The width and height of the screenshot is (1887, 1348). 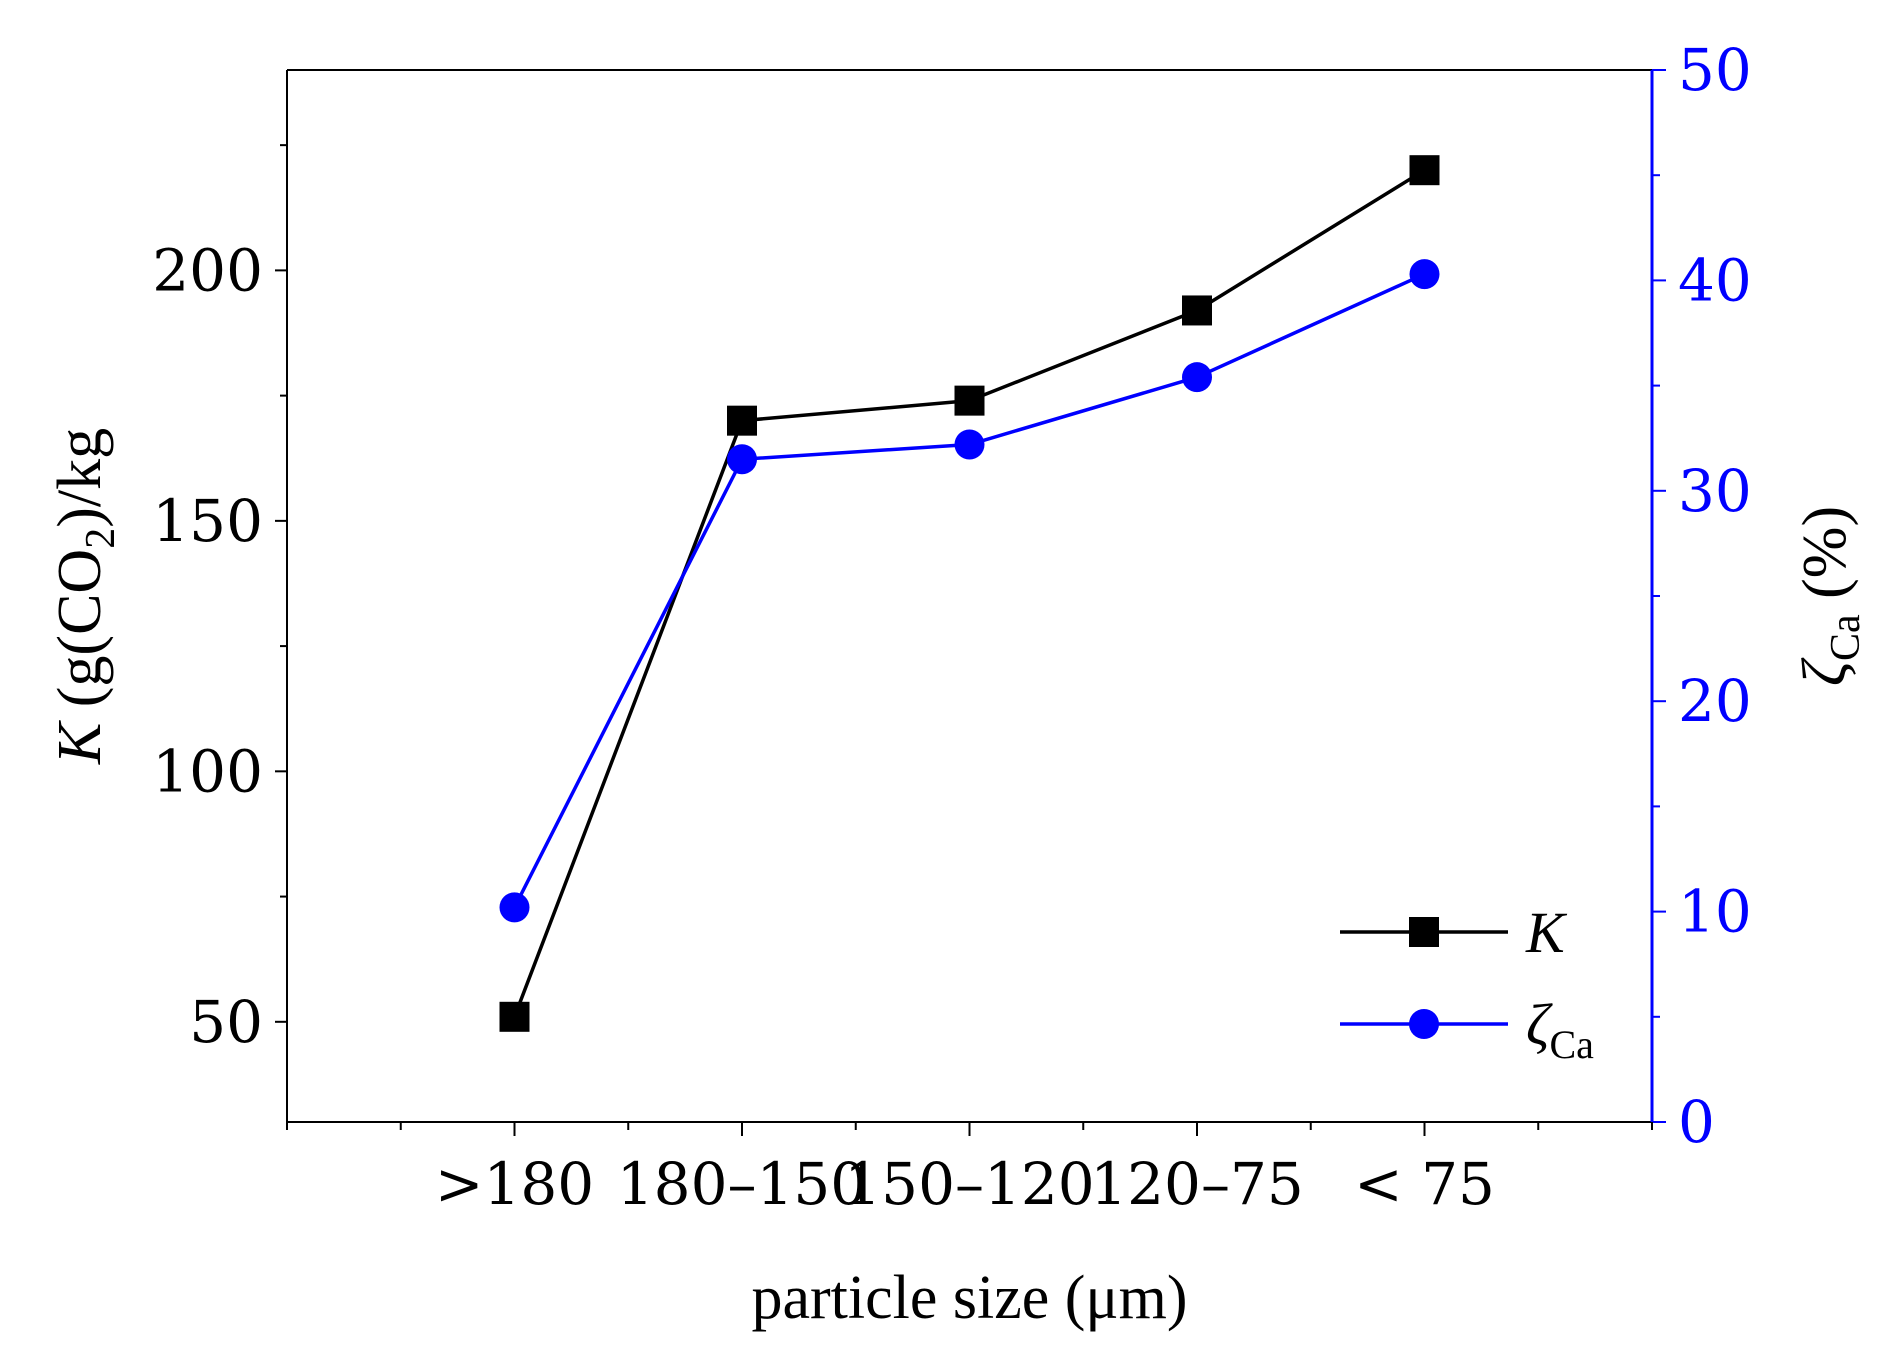 What do you see at coordinates (1715, 701) in the screenshot?
I see `right-tick-label: 20` at bounding box center [1715, 701].